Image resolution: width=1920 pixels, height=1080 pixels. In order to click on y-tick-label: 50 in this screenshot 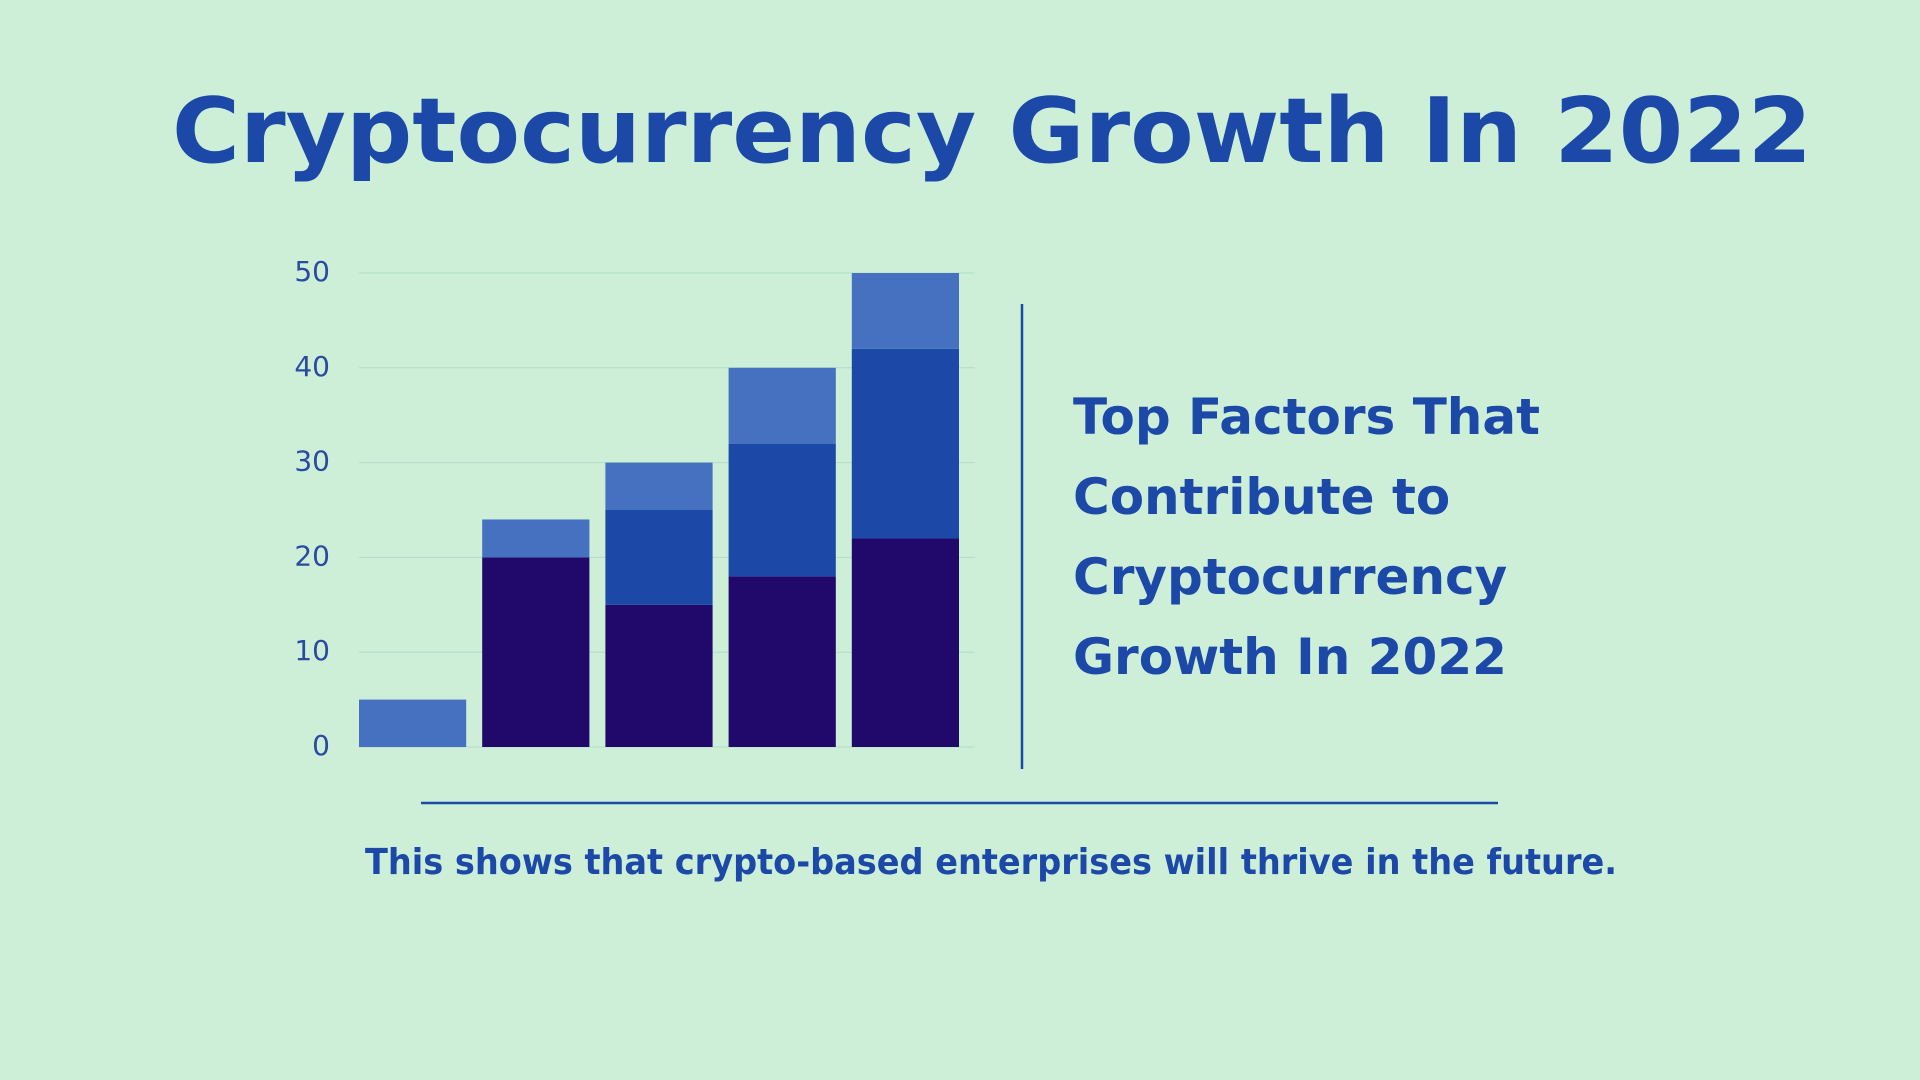, I will do `click(312, 271)`.